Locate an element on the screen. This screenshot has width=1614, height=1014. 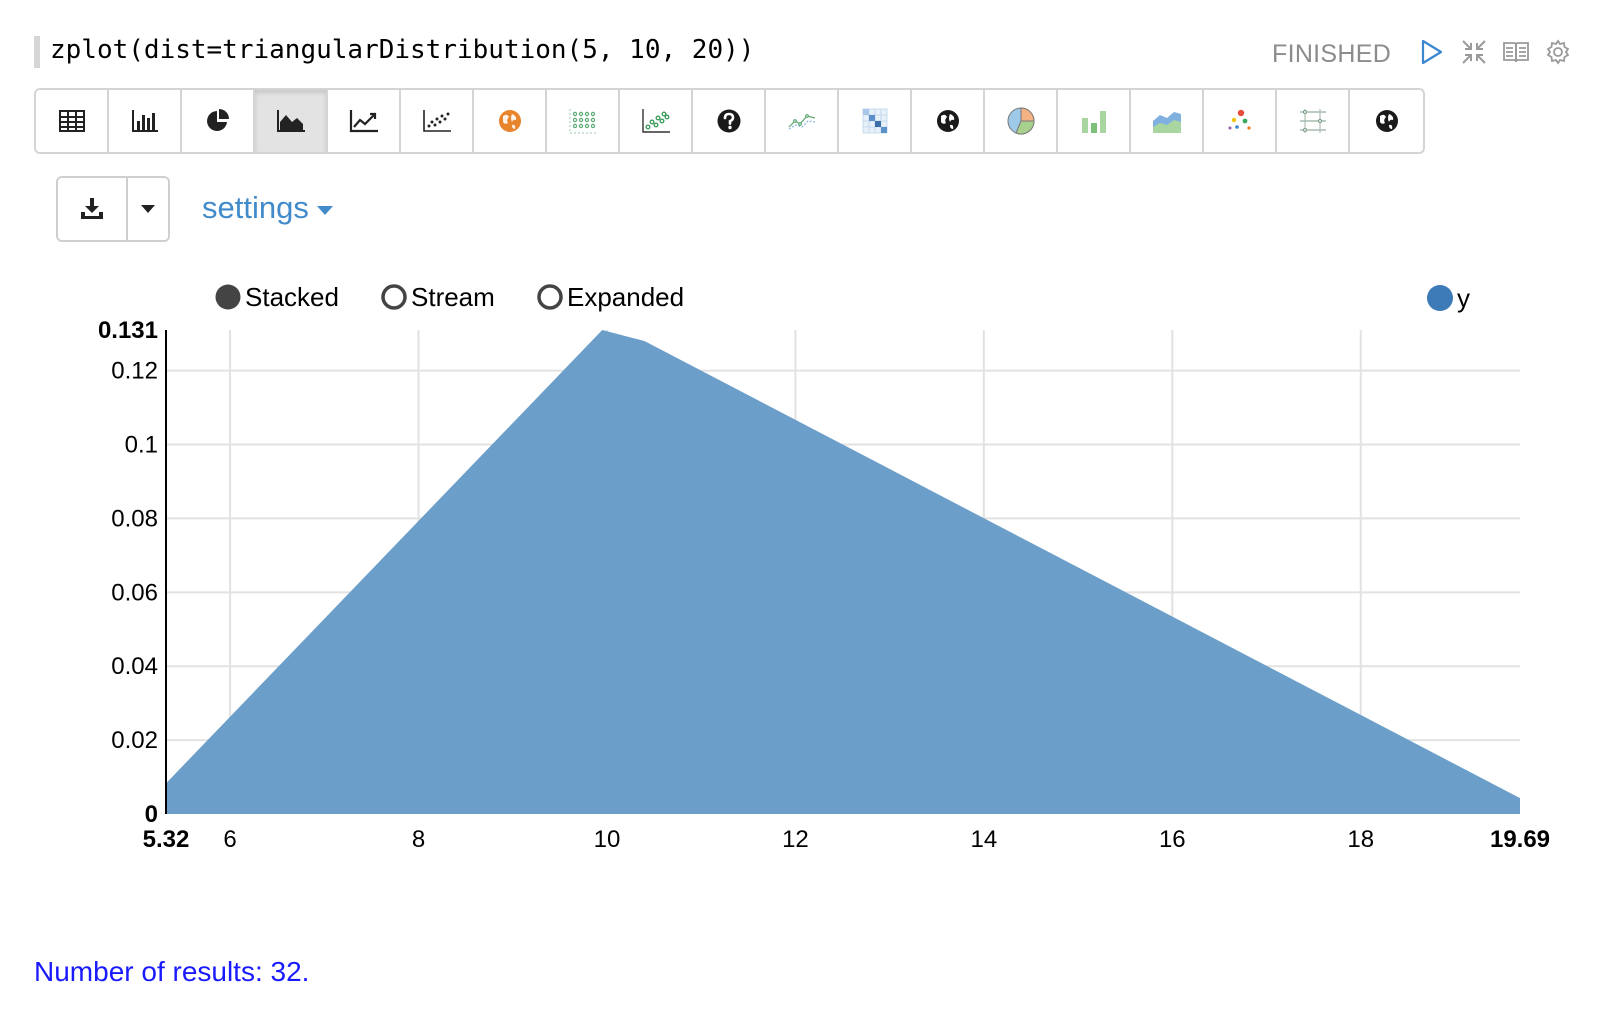
globe-dark-icon is located at coordinates (1386, 121).